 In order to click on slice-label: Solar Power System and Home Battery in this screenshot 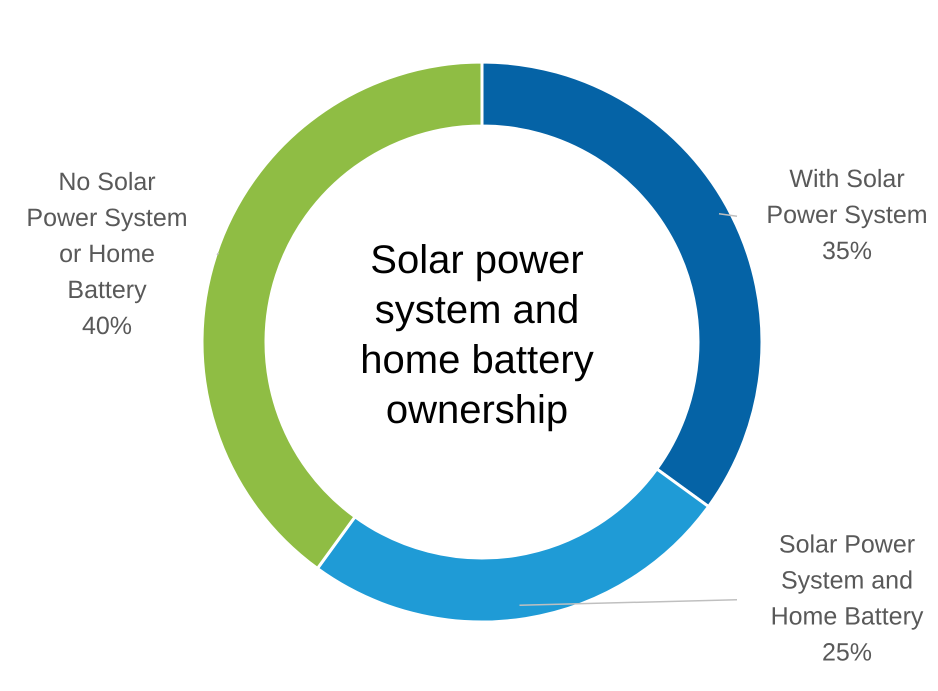, I will do `click(847, 580)`.